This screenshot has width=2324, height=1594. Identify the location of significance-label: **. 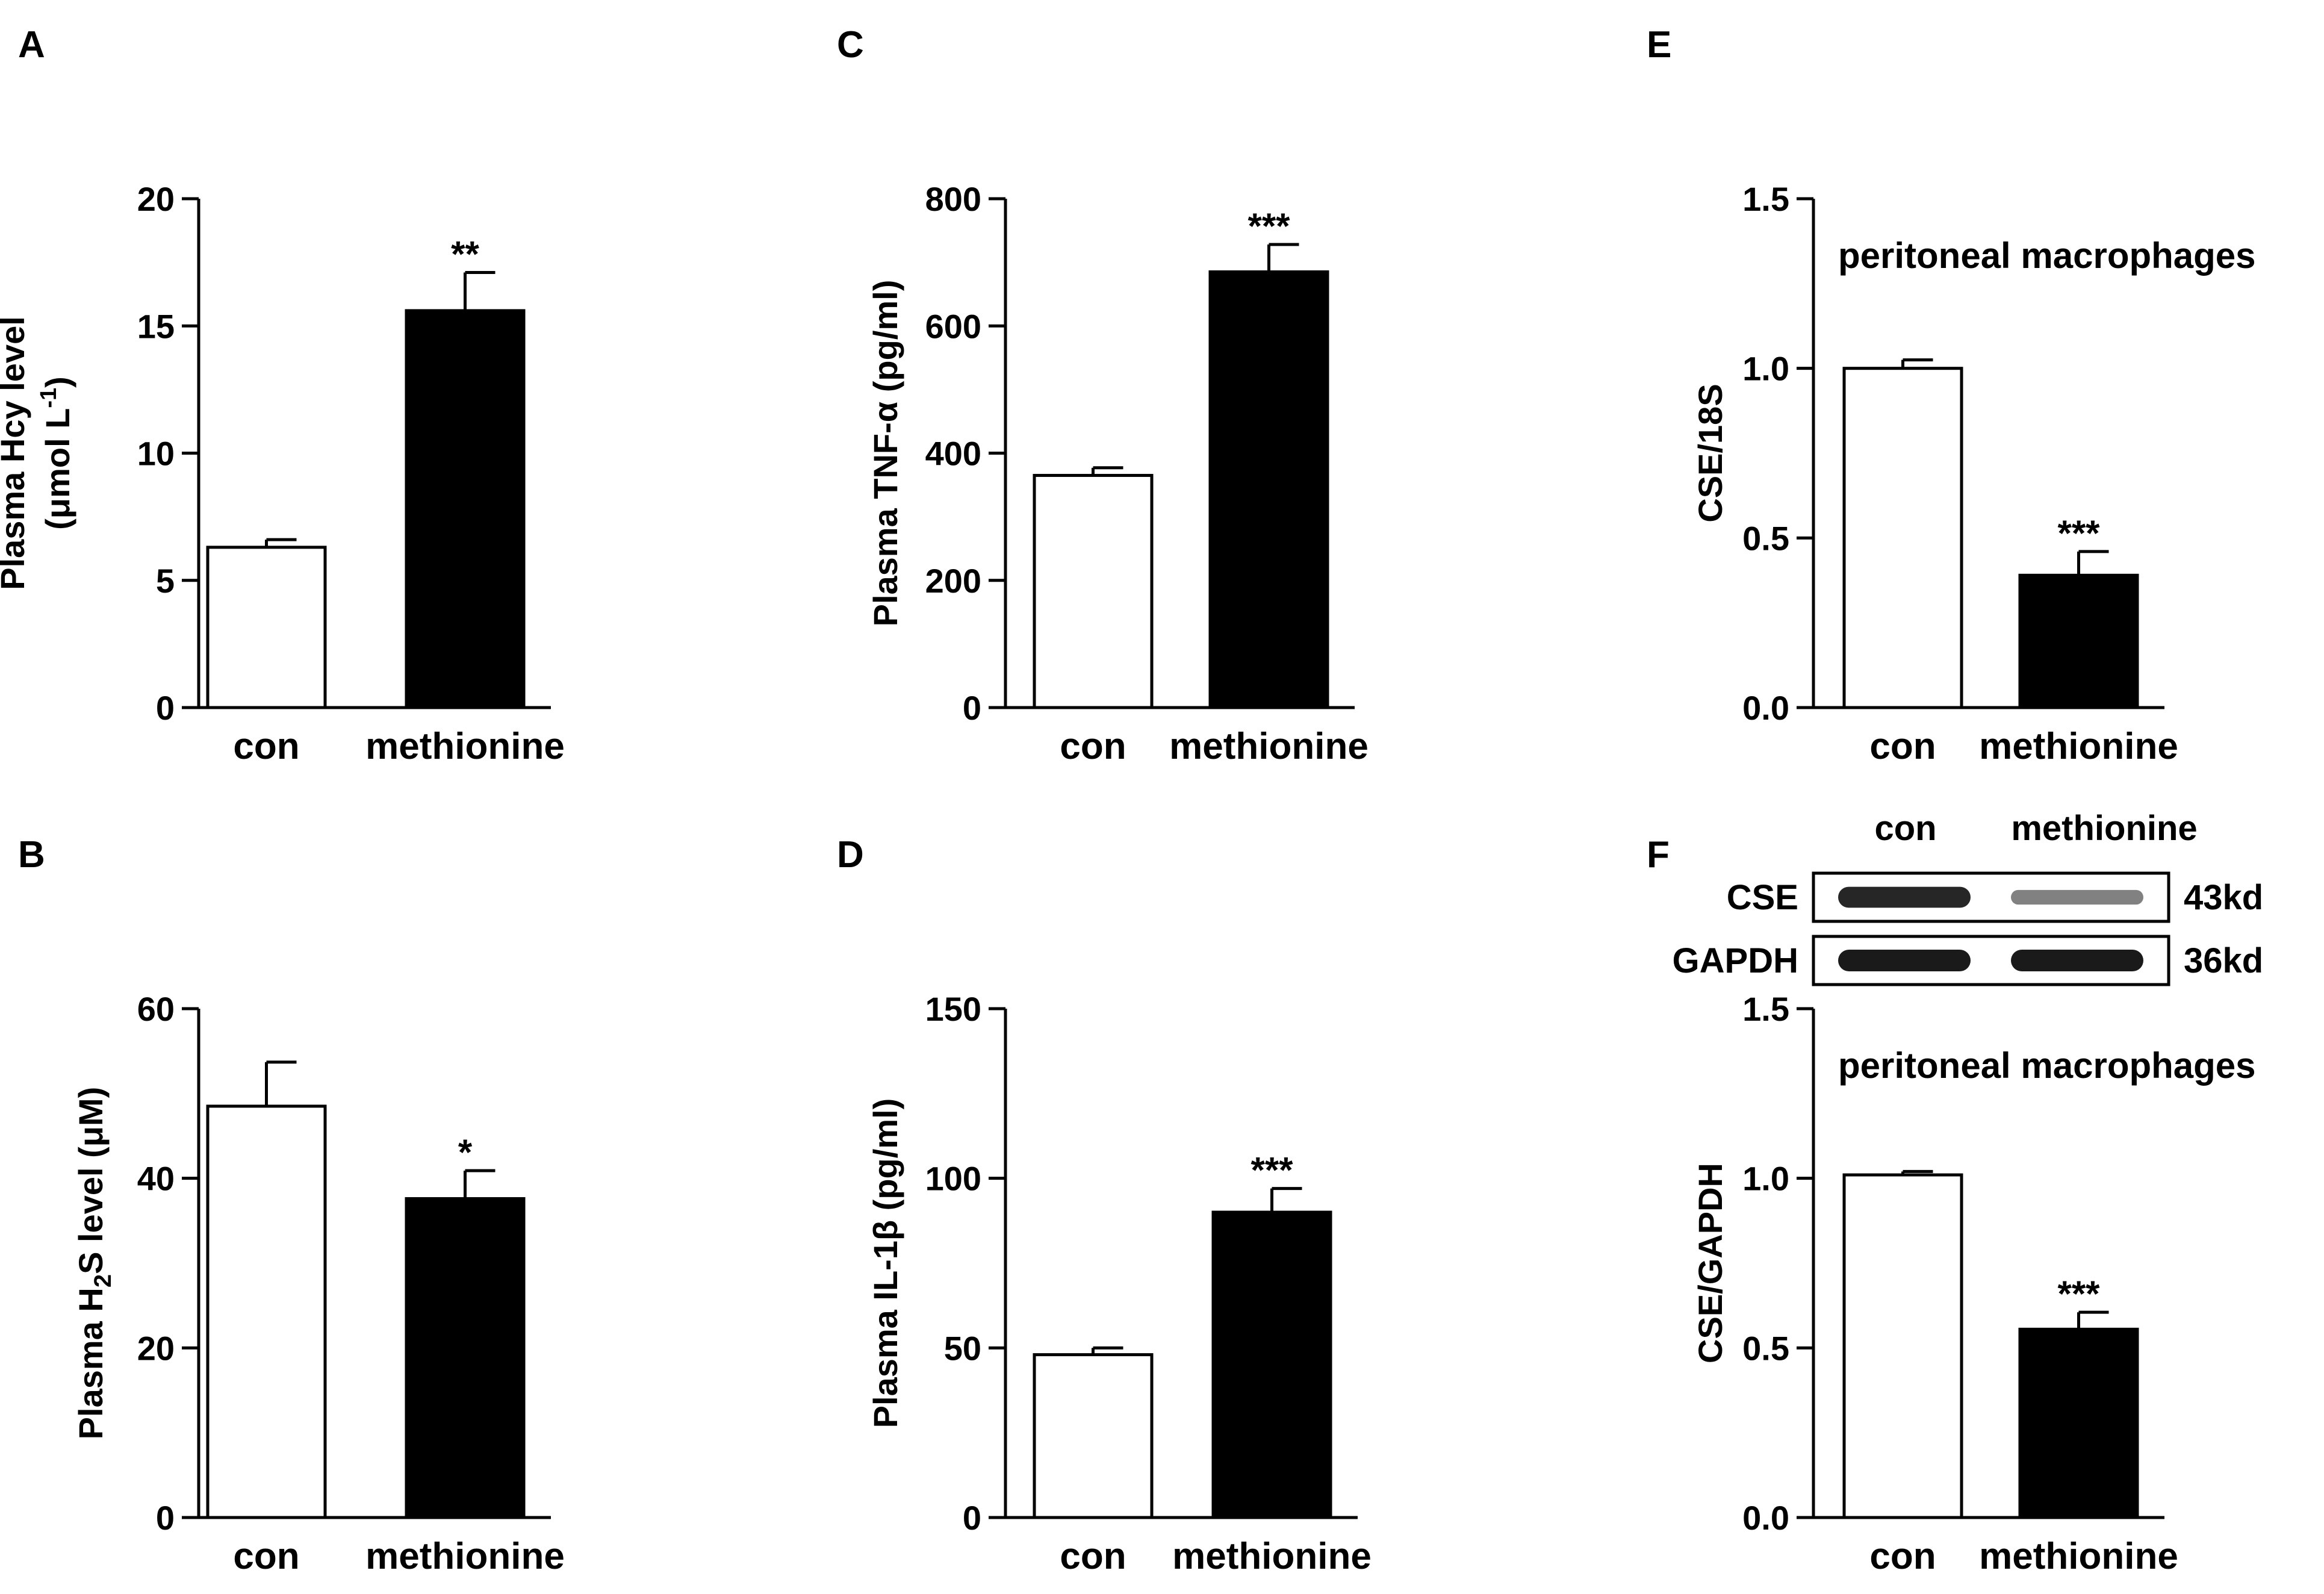
(465, 254).